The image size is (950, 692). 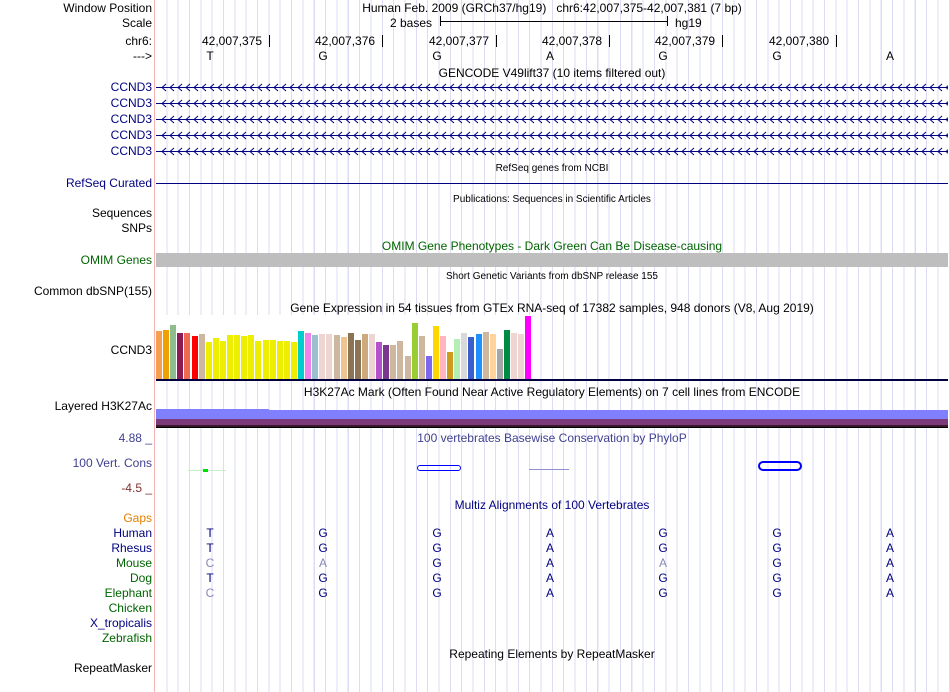 I want to click on snps-label: SNPs, so click(x=136, y=228).